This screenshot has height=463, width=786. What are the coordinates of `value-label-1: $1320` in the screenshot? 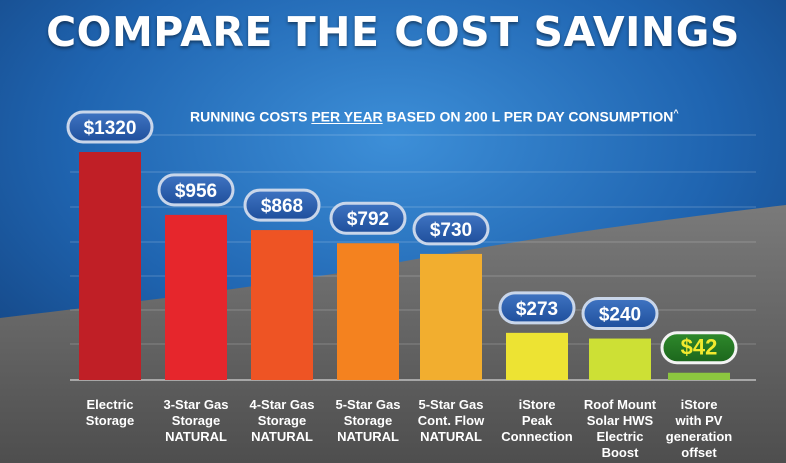 It's located at (110, 127).